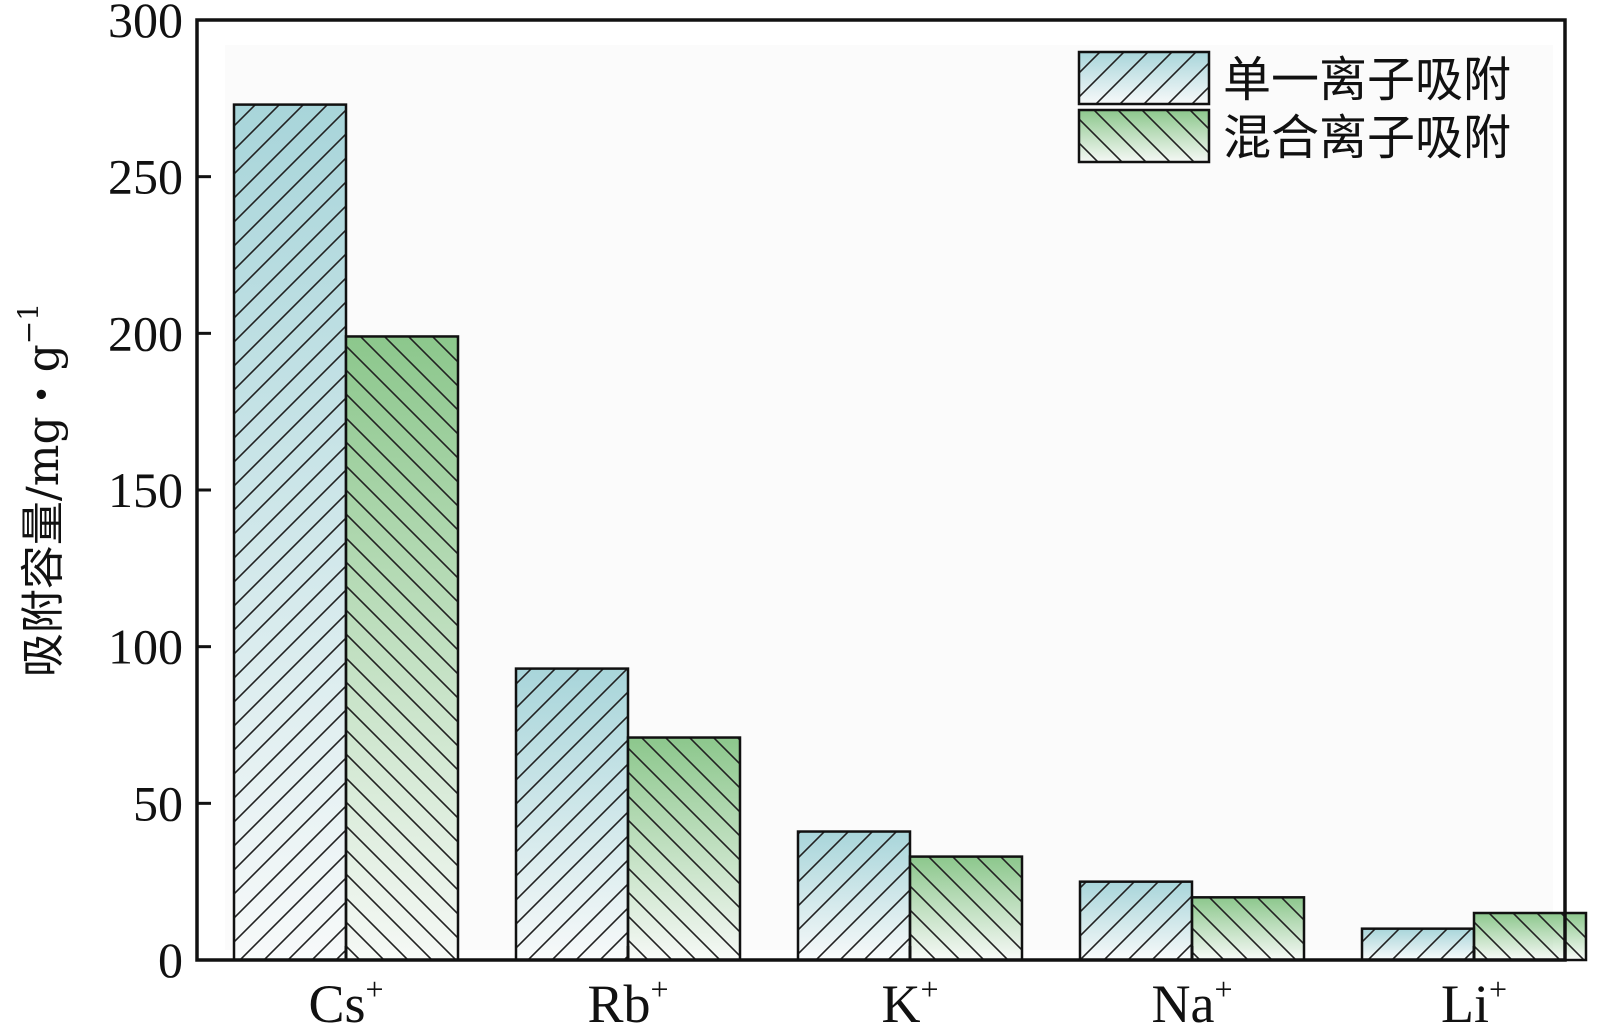  I want to click on y-axis-label: 吸附容量/mg・g−1, so click(40, 490).